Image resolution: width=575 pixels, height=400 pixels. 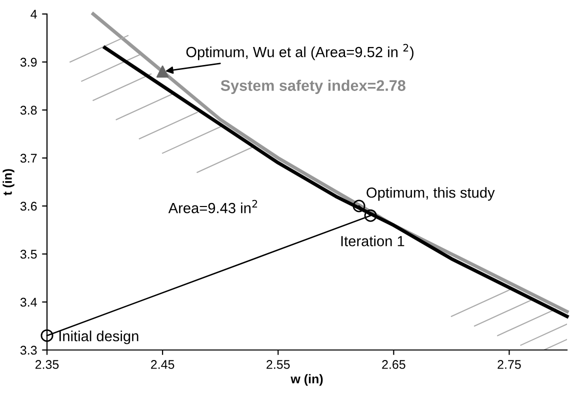 I want to click on annotation: System safety index=2.78, so click(x=313, y=87).